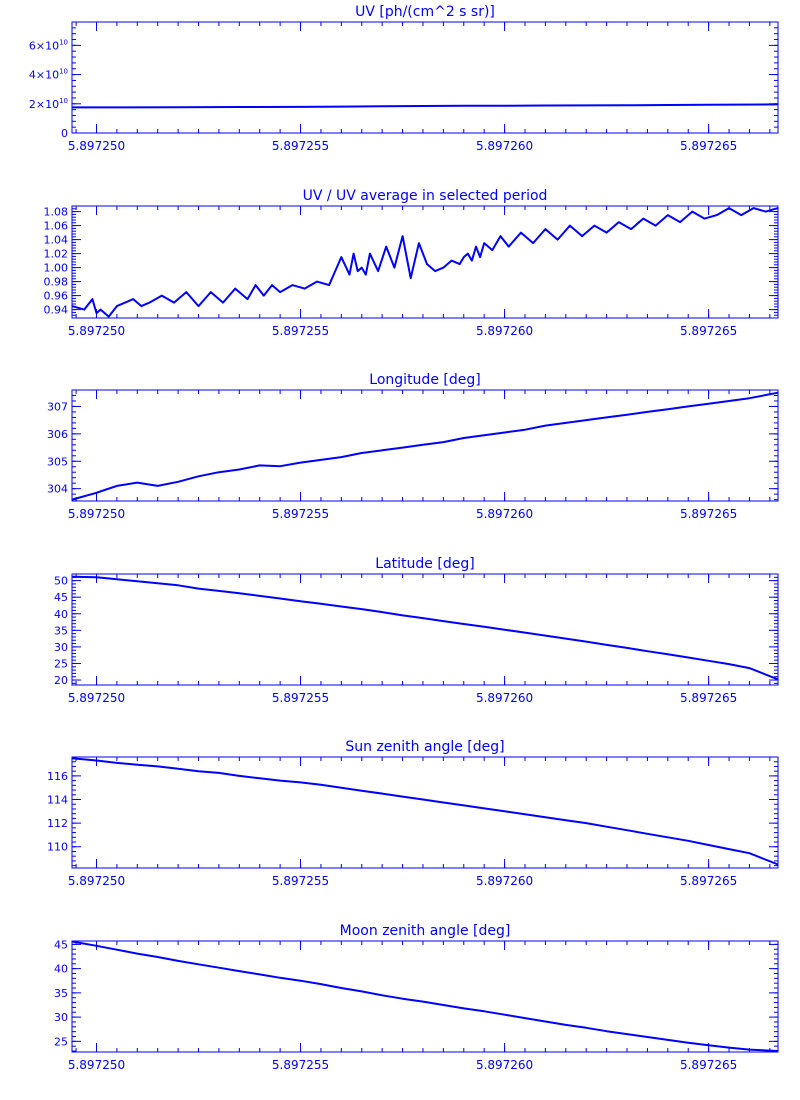 This screenshot has height=1100, width=800. Describe the element at coordinates (425, 931) in the screenshot. I see `chart-title: Moon zenith angle [deg]` at that location.